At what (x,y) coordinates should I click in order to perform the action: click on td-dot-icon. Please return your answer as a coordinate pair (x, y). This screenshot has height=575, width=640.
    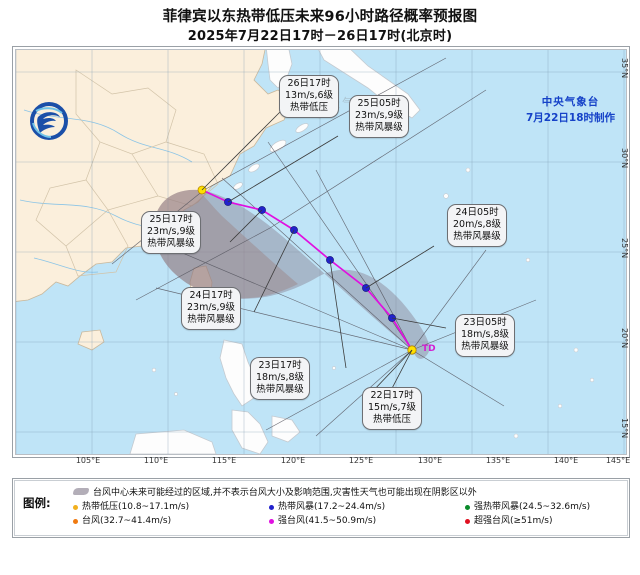
    Looking at the image, I should click on (75, 508).